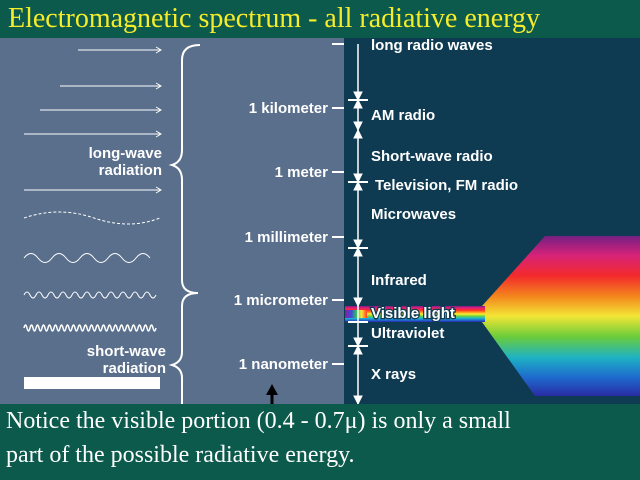 This screenshot has height=480, width=640. I want to click on band-x-rays: X rays, so click(393, 374).